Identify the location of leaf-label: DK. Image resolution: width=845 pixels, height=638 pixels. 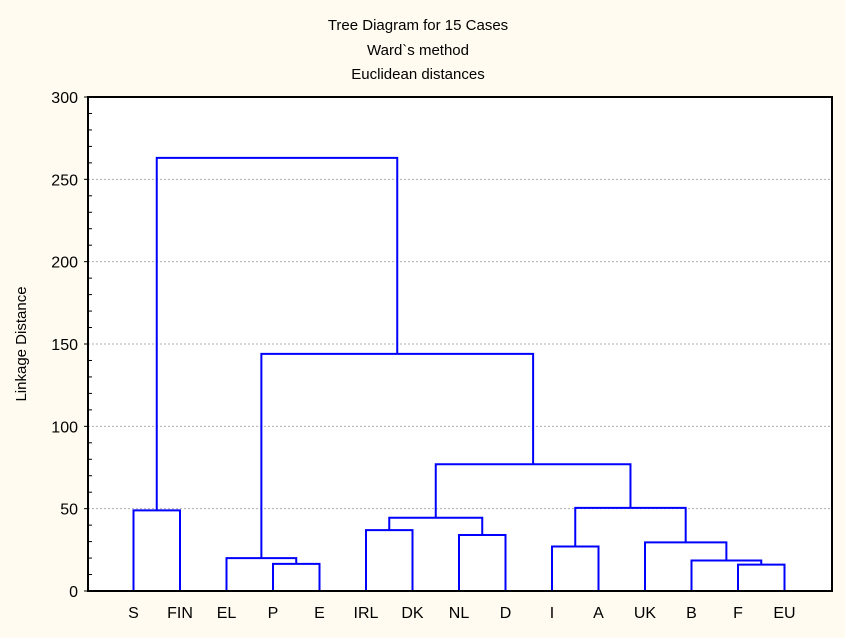
(412, 613).